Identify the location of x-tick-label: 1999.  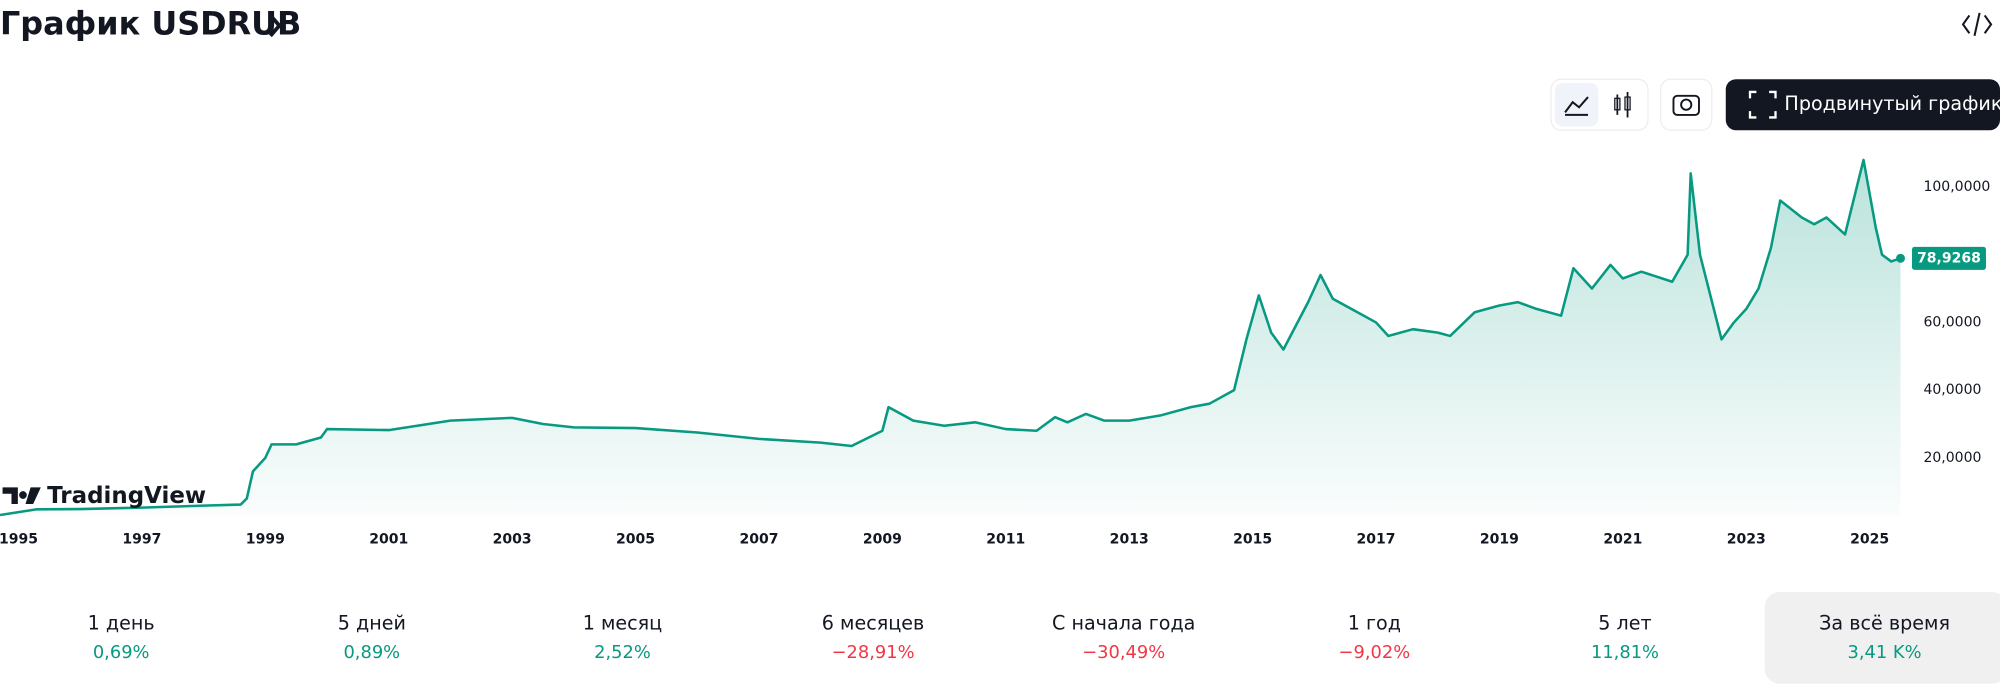
(265, 540).